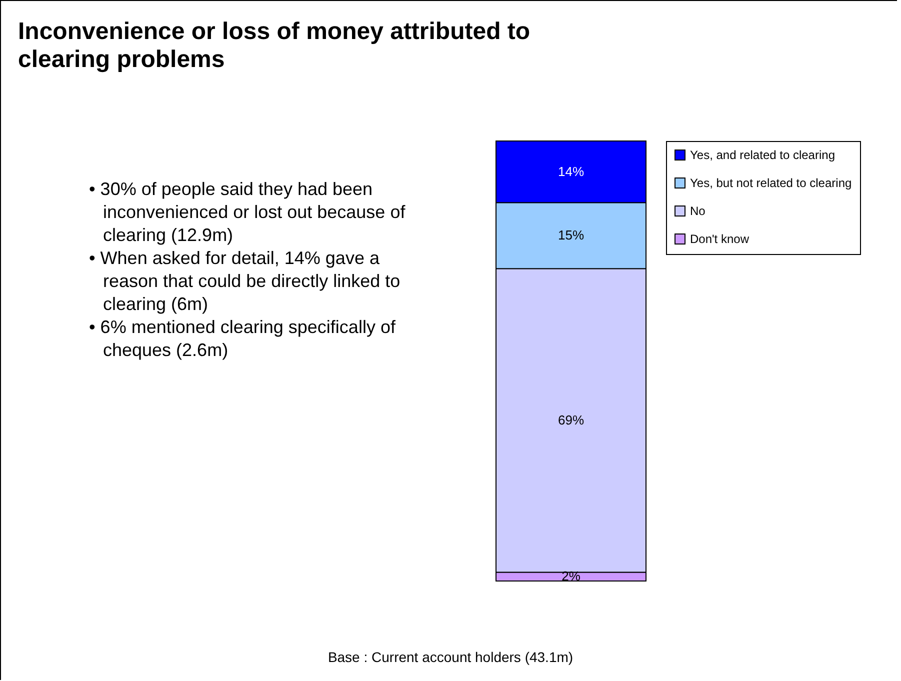  I want to click on text: • 6% mentioned clearing specifically of cheques (2.6m), so click(242, 339).